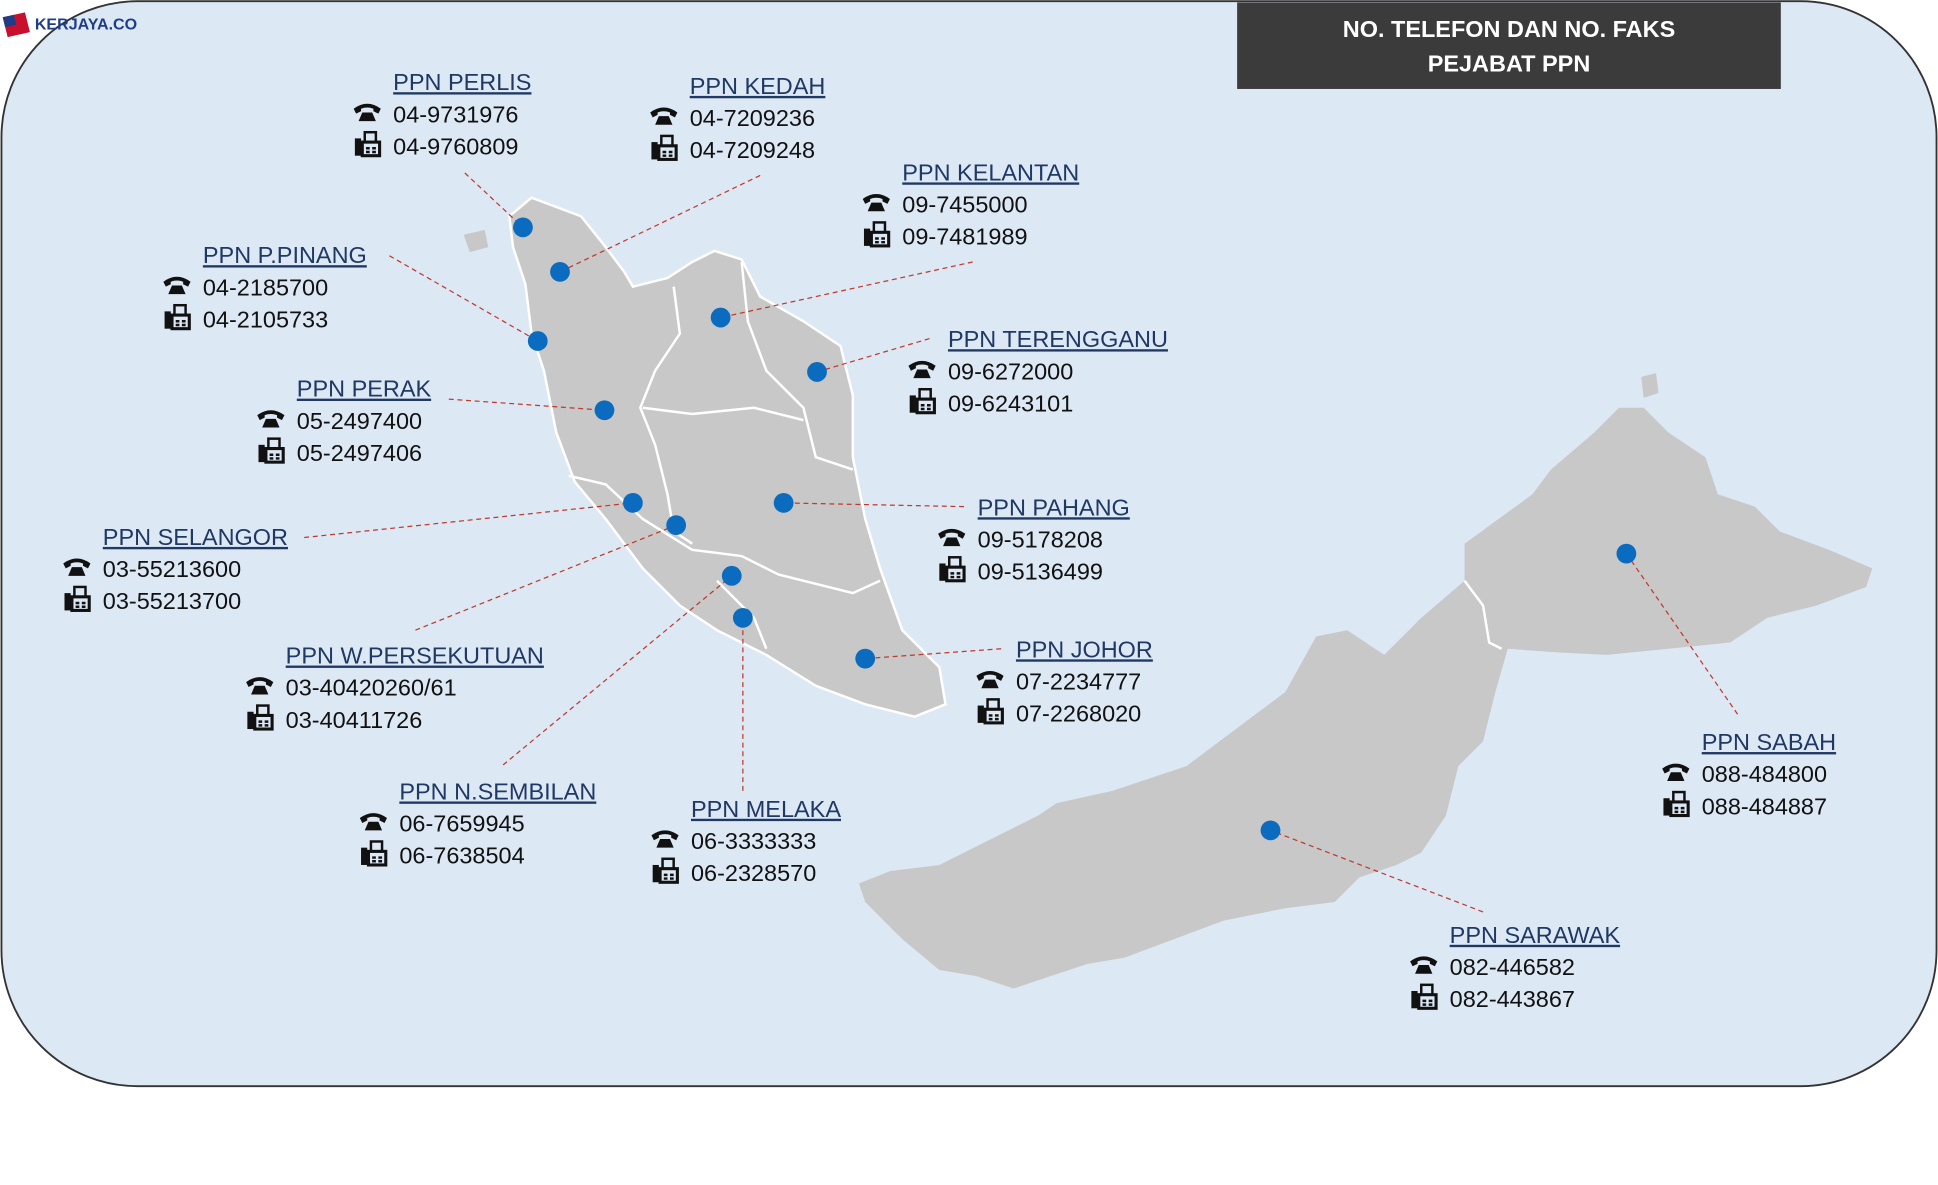 The image size is (1938, 1185). I want to click on fax-number: 04-2105733, so click(265, 319).